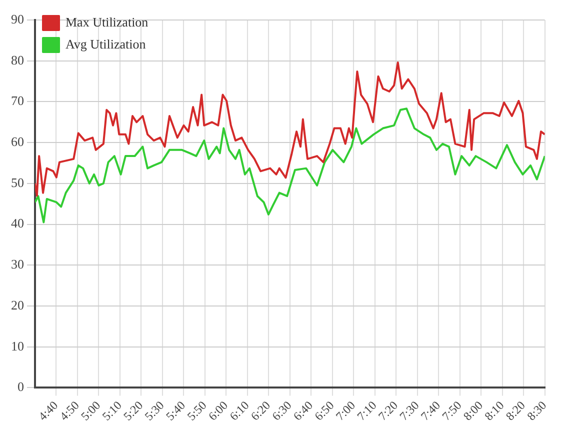 Image resolution: width=566 pixels, height=435 pixels. I want to click on y-tick-label: 0, so click(21, 386).